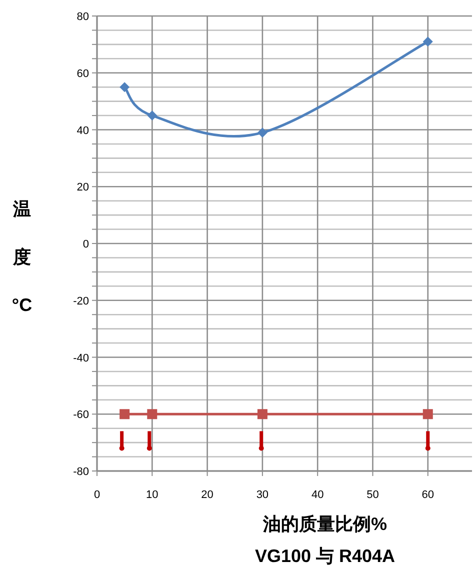 This screenshot has height=572, width=473. What do you see at coordinates (82, 74) in the screenshot?
I see `y-tick-label: 60` at bounding box center [82, 74].